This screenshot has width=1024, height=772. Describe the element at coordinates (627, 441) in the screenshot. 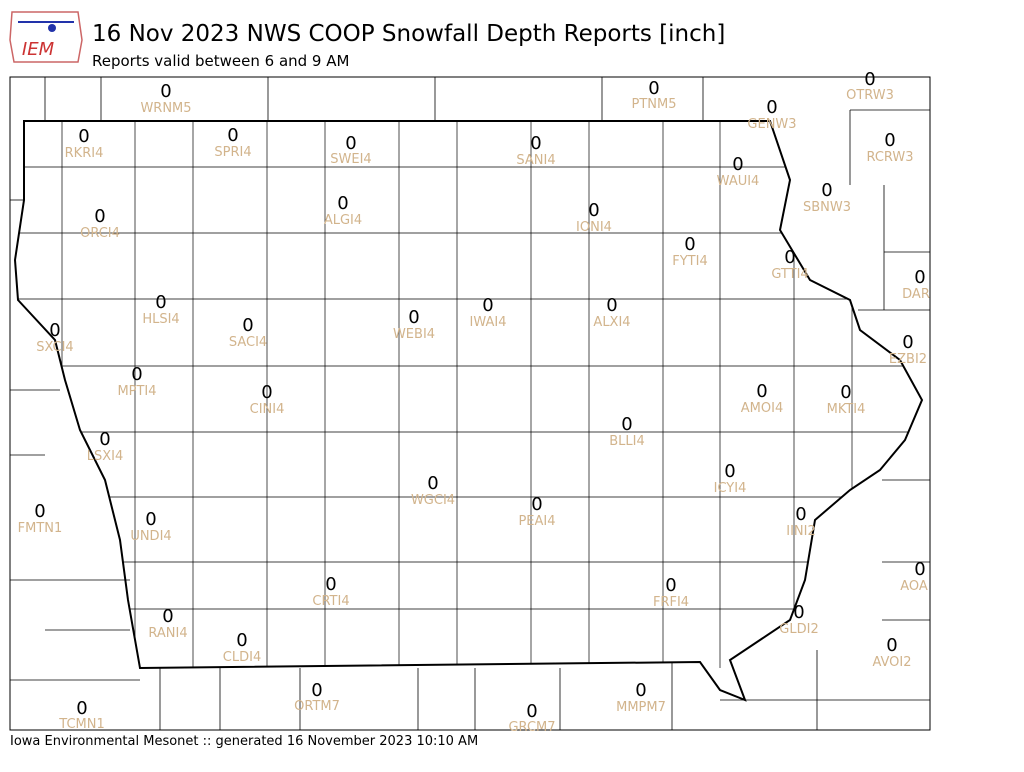

I see `station-id: BLLI4` at that location.